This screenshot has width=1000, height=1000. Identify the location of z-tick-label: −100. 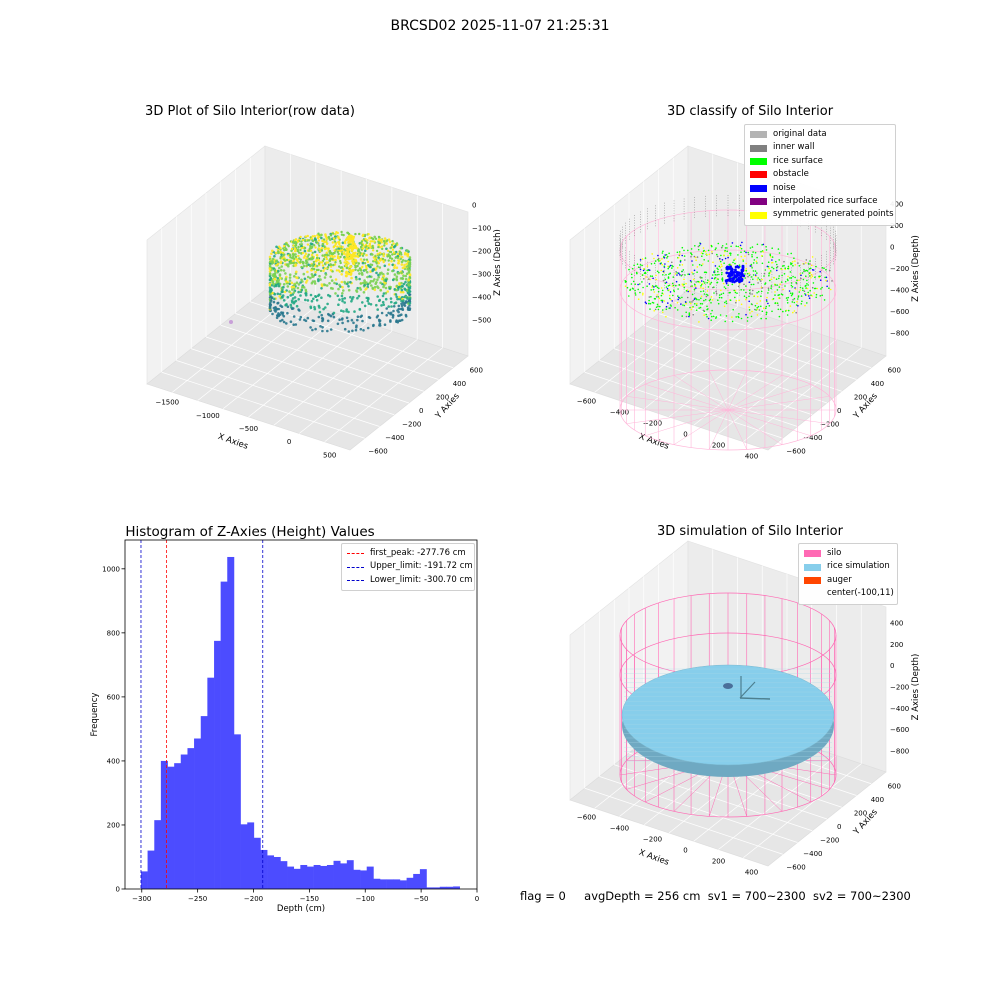
(481, 229).